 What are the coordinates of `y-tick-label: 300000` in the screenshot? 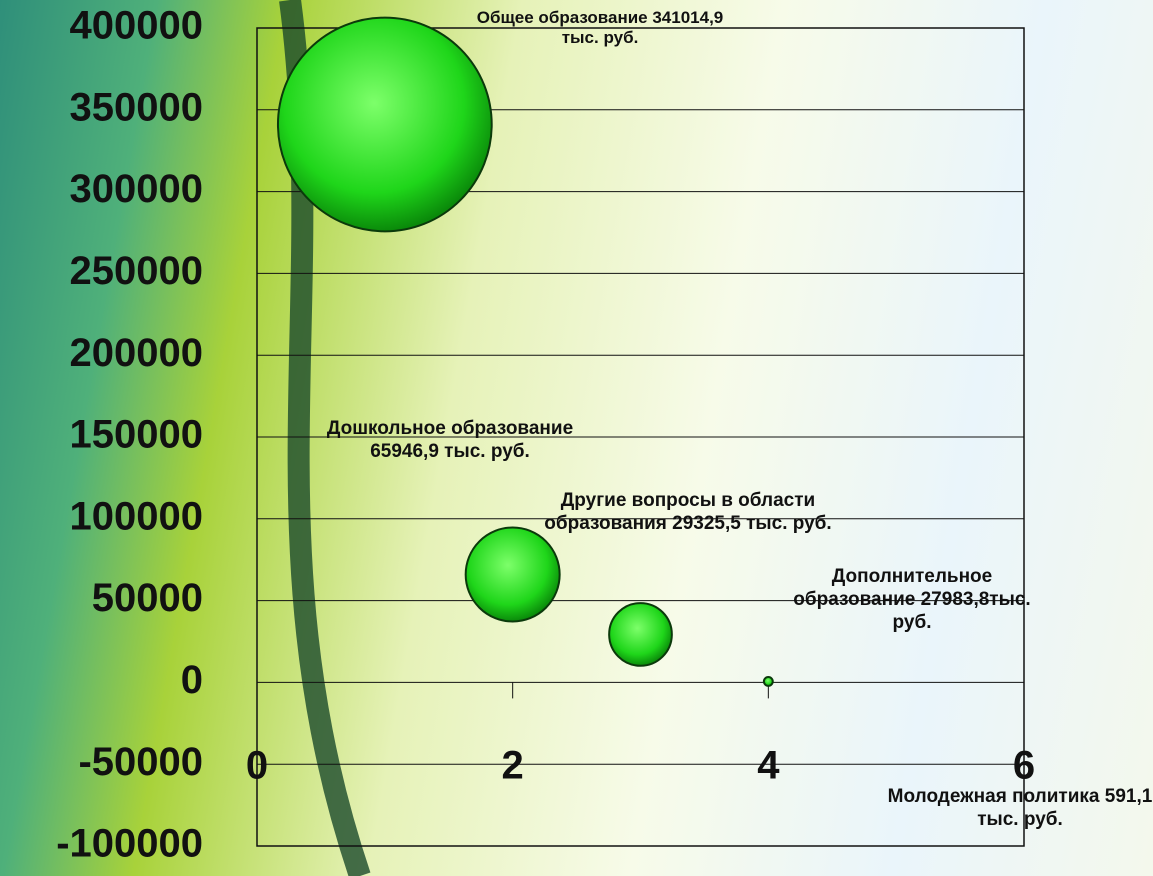 It's located at (136, 189).